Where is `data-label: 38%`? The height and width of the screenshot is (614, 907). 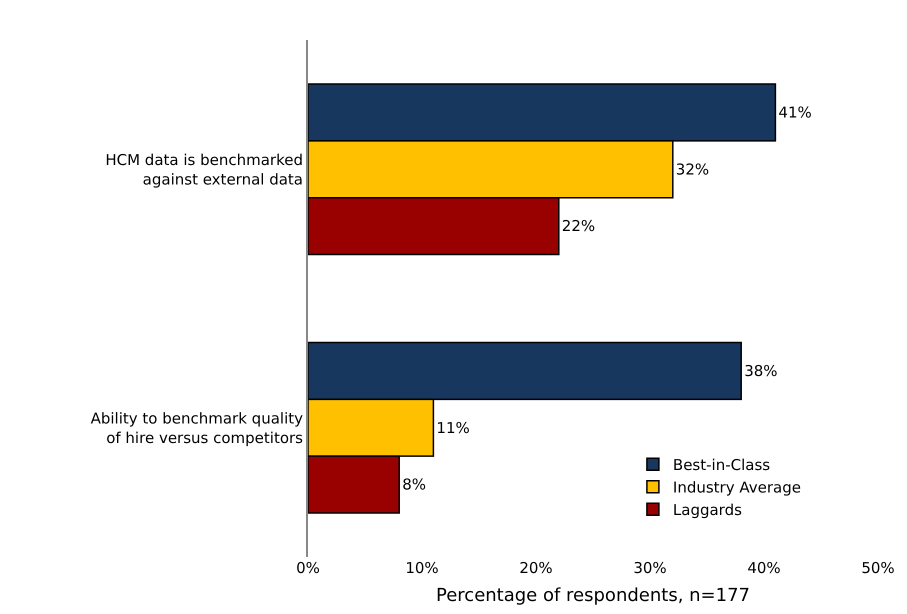
data-label: 38% is located at coordinates (761, 371).